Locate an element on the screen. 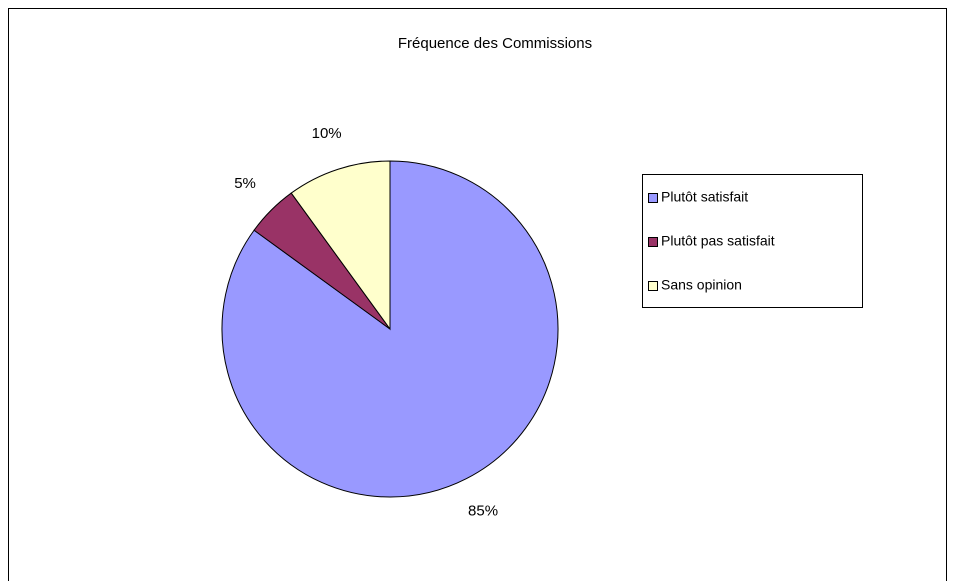 The height and width of the screenshot is (581, 957). chart-title: Fréquence des Commissions is located at coordinates (495, 43).